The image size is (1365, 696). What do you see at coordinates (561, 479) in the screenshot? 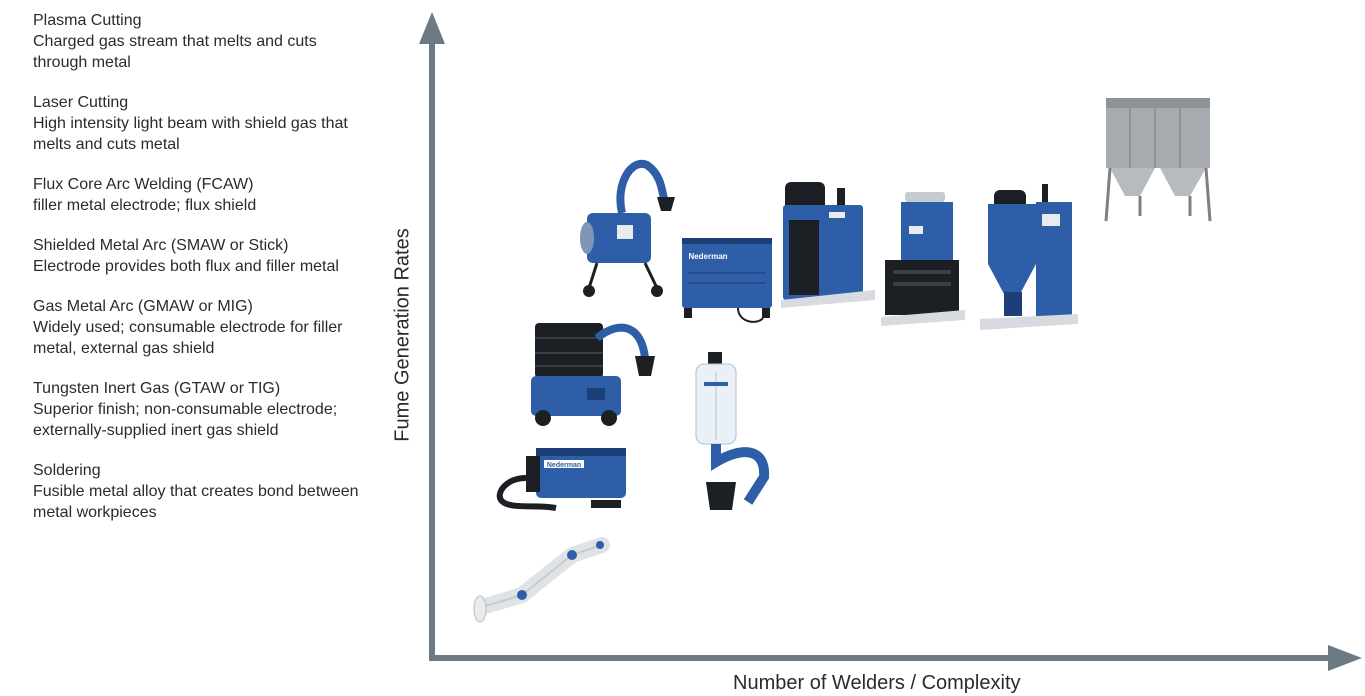
I see `portable-extractor-product: Nederman` at bounding box center [561, 479].